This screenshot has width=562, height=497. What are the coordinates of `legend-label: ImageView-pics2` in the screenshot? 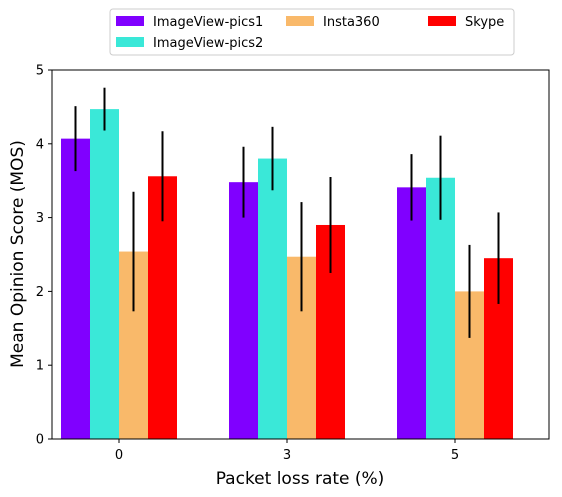 It's located at (208, 43).